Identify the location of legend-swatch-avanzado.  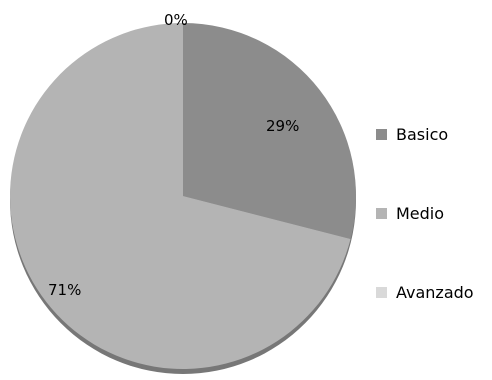
(381, 292).